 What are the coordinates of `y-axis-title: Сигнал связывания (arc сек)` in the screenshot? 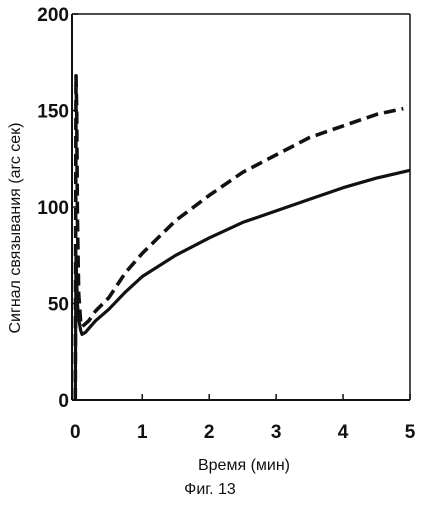 It's located at (15, 228).